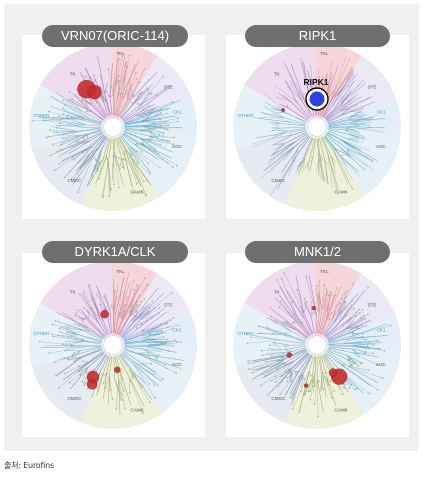 This screenshot has width=423, height=477. What do you see at coordinates (317, 99) in the screenshot?
I see `ripk1-marker` at bounding box center [317, 99].